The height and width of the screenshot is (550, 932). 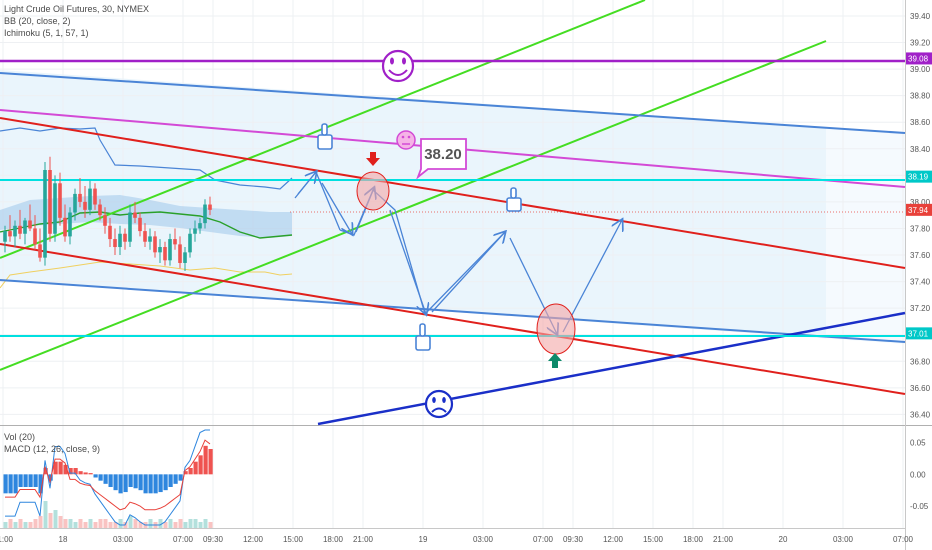 I want to click on price-tag: 37.01, so click(x=919, y=333).